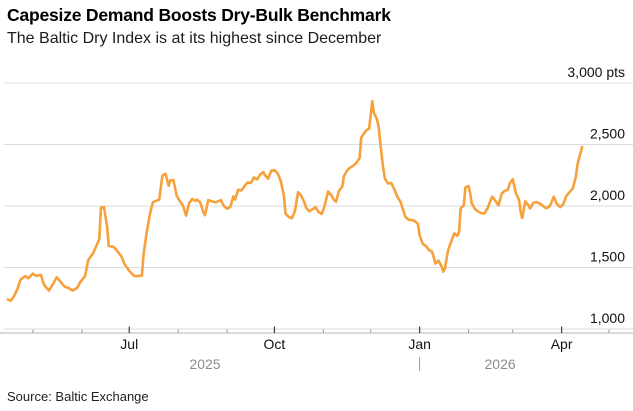  I want to click on x-tick-label: Apr, so click(562, 344).